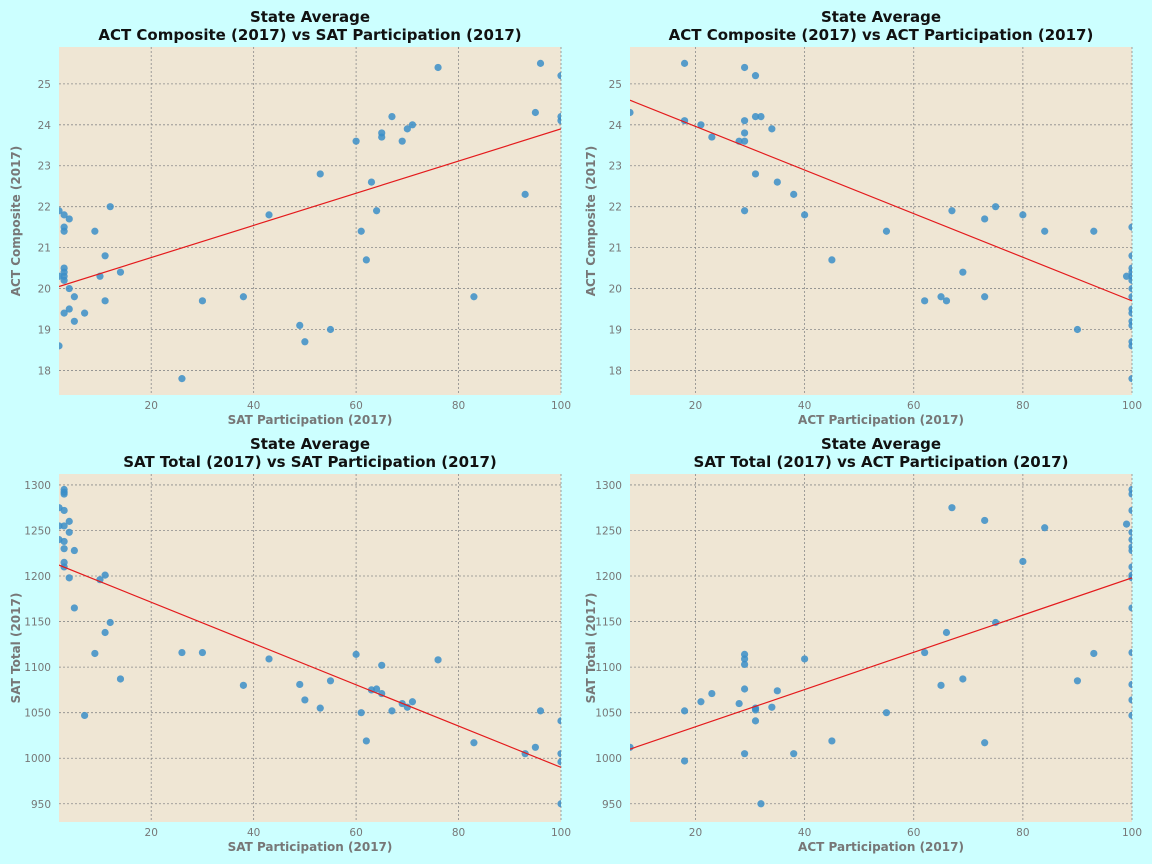 The image size is (1152, 864). Describe the element at coordinates (44, 371) in the screenshot. I see `y-tick-label: 18` at that location.